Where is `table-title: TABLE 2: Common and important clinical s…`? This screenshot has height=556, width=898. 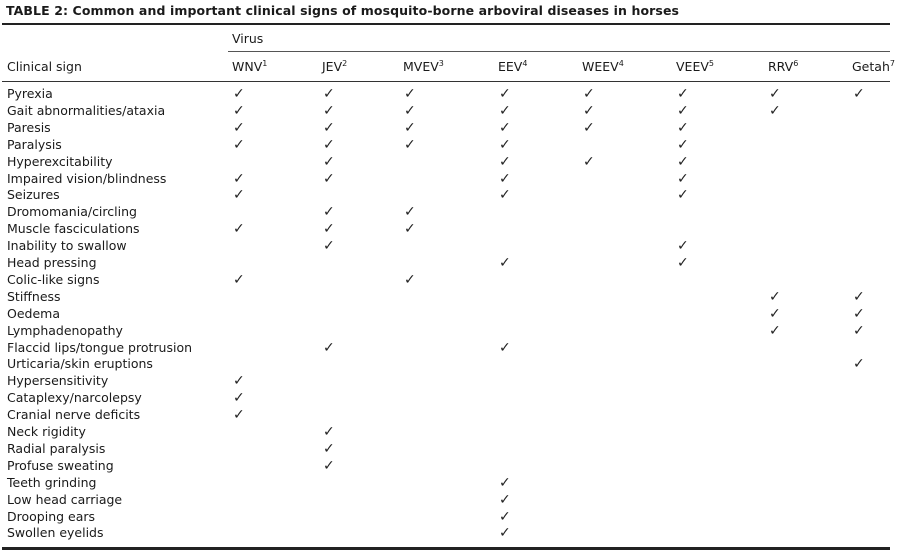 table-title: TABLE 2: Common and important clinical s… is located at coordinates (343, 10).